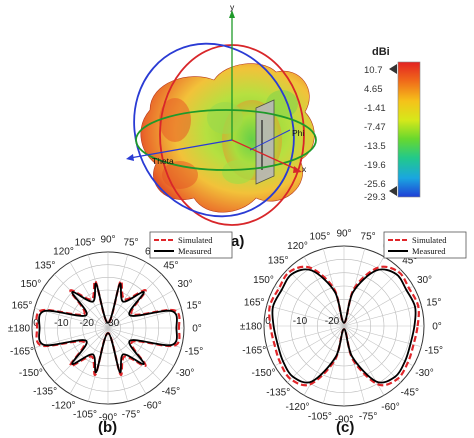  Describe the element at coordinates (85, 415) in the screenshot. I see `angle-tick-label: -105°` at that location.